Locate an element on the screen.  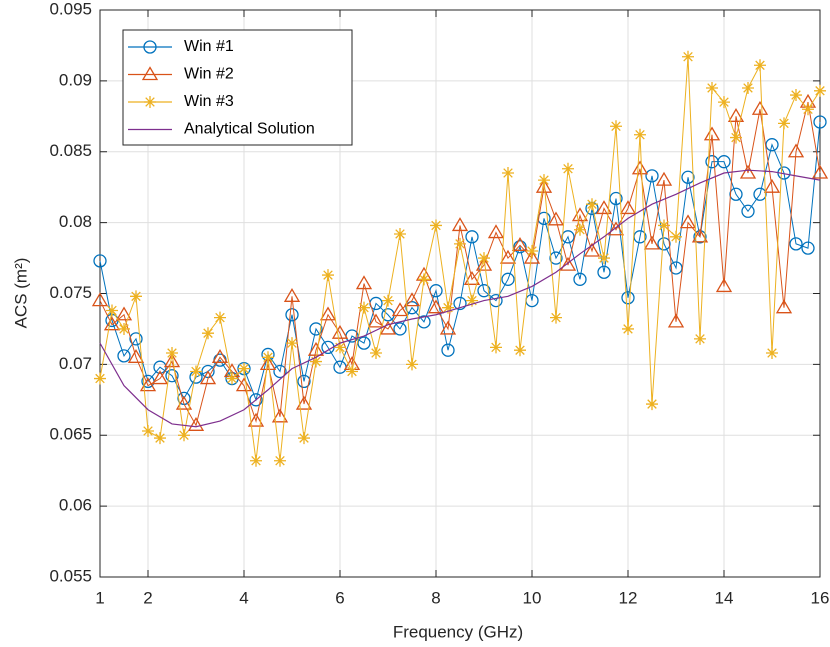
x-tick-label: 10 is located at coordinates (532, 597).